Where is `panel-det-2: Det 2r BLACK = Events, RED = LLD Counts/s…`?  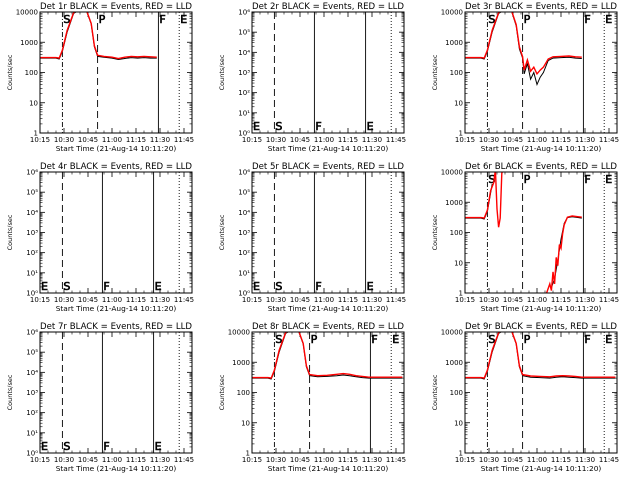
panel-det-2: Det 2r BLACK = Events, RED = LLD Counts/s… is located at coordinates (312, 77).